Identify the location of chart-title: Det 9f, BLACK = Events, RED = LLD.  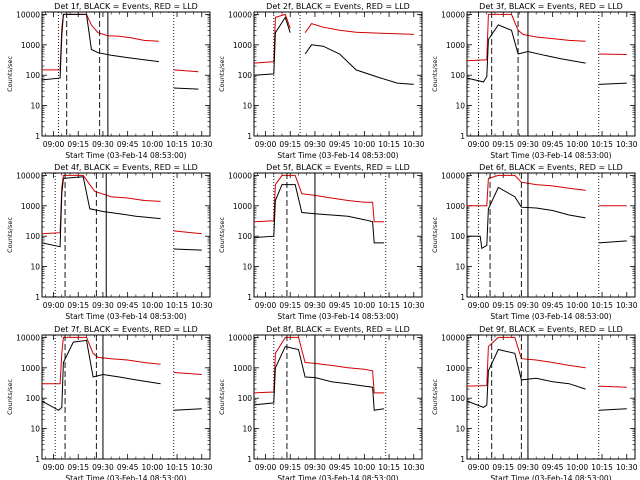
(551, 329).